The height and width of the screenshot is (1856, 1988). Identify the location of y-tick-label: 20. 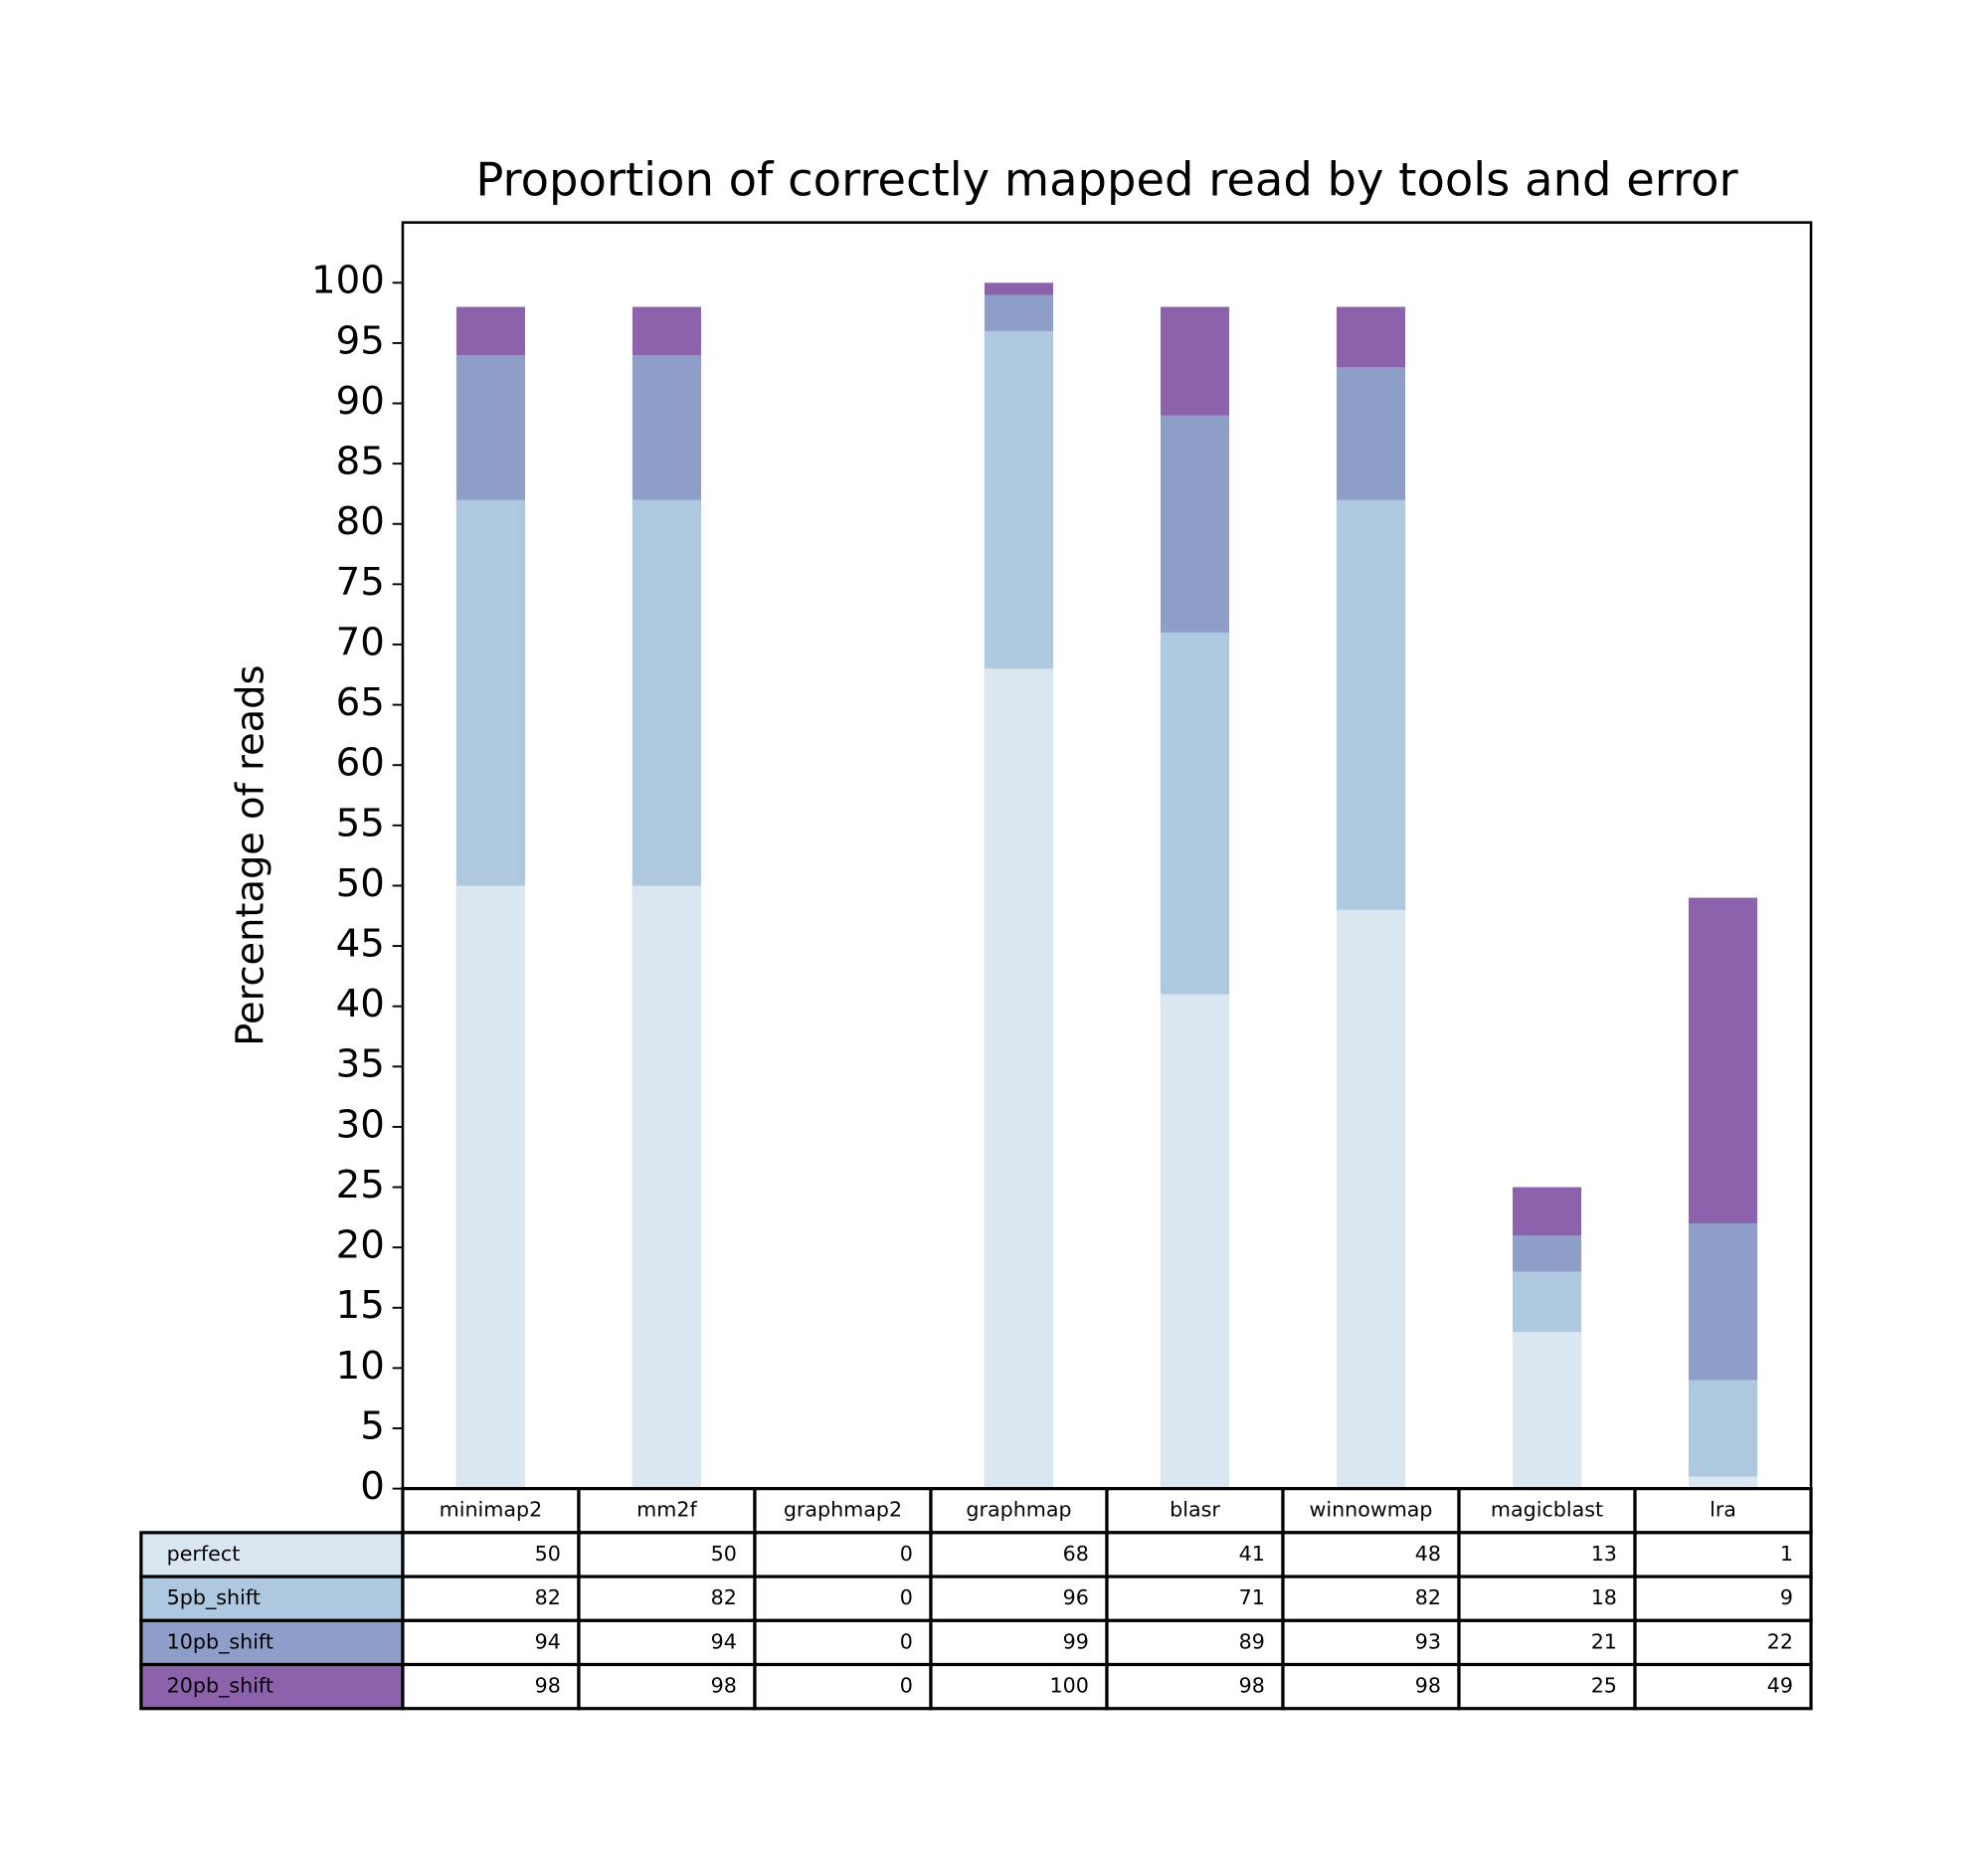
(360, 1245).